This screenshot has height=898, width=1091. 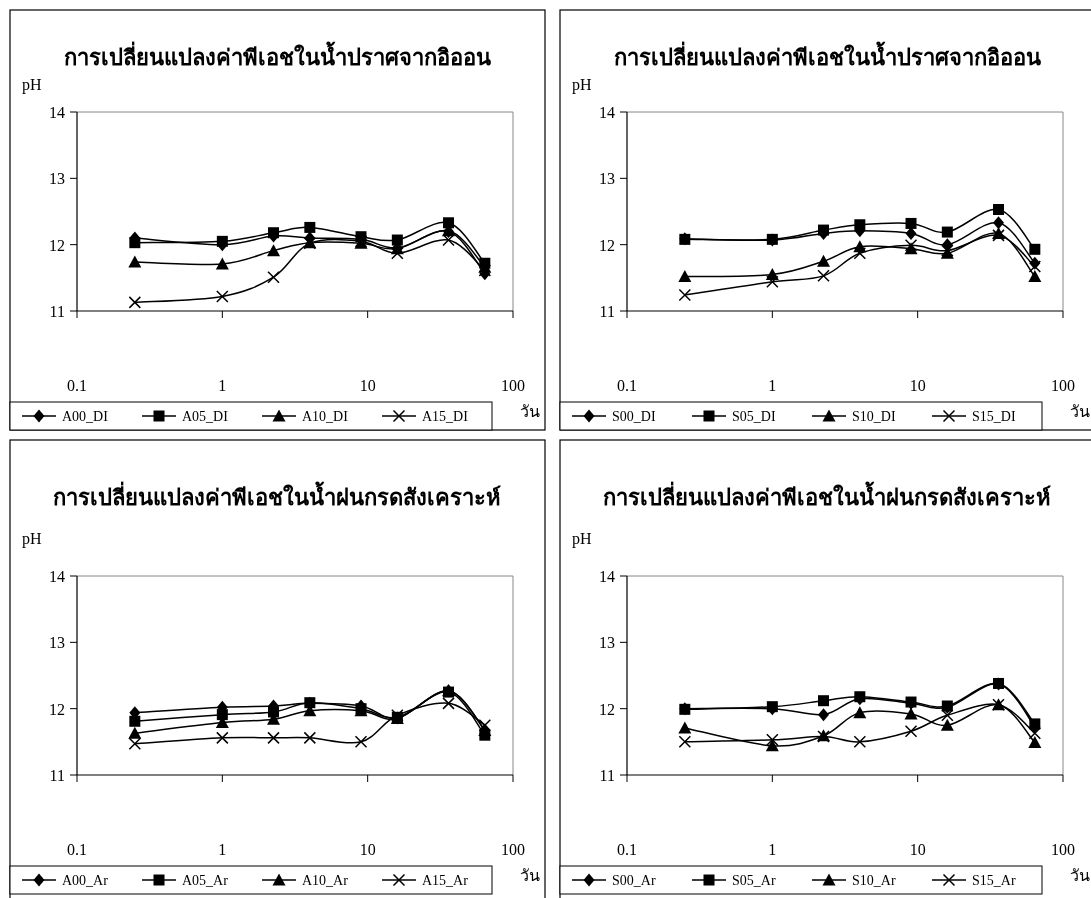 I want to click on legend-label: A15_Ar, so click(x=445, y=880).